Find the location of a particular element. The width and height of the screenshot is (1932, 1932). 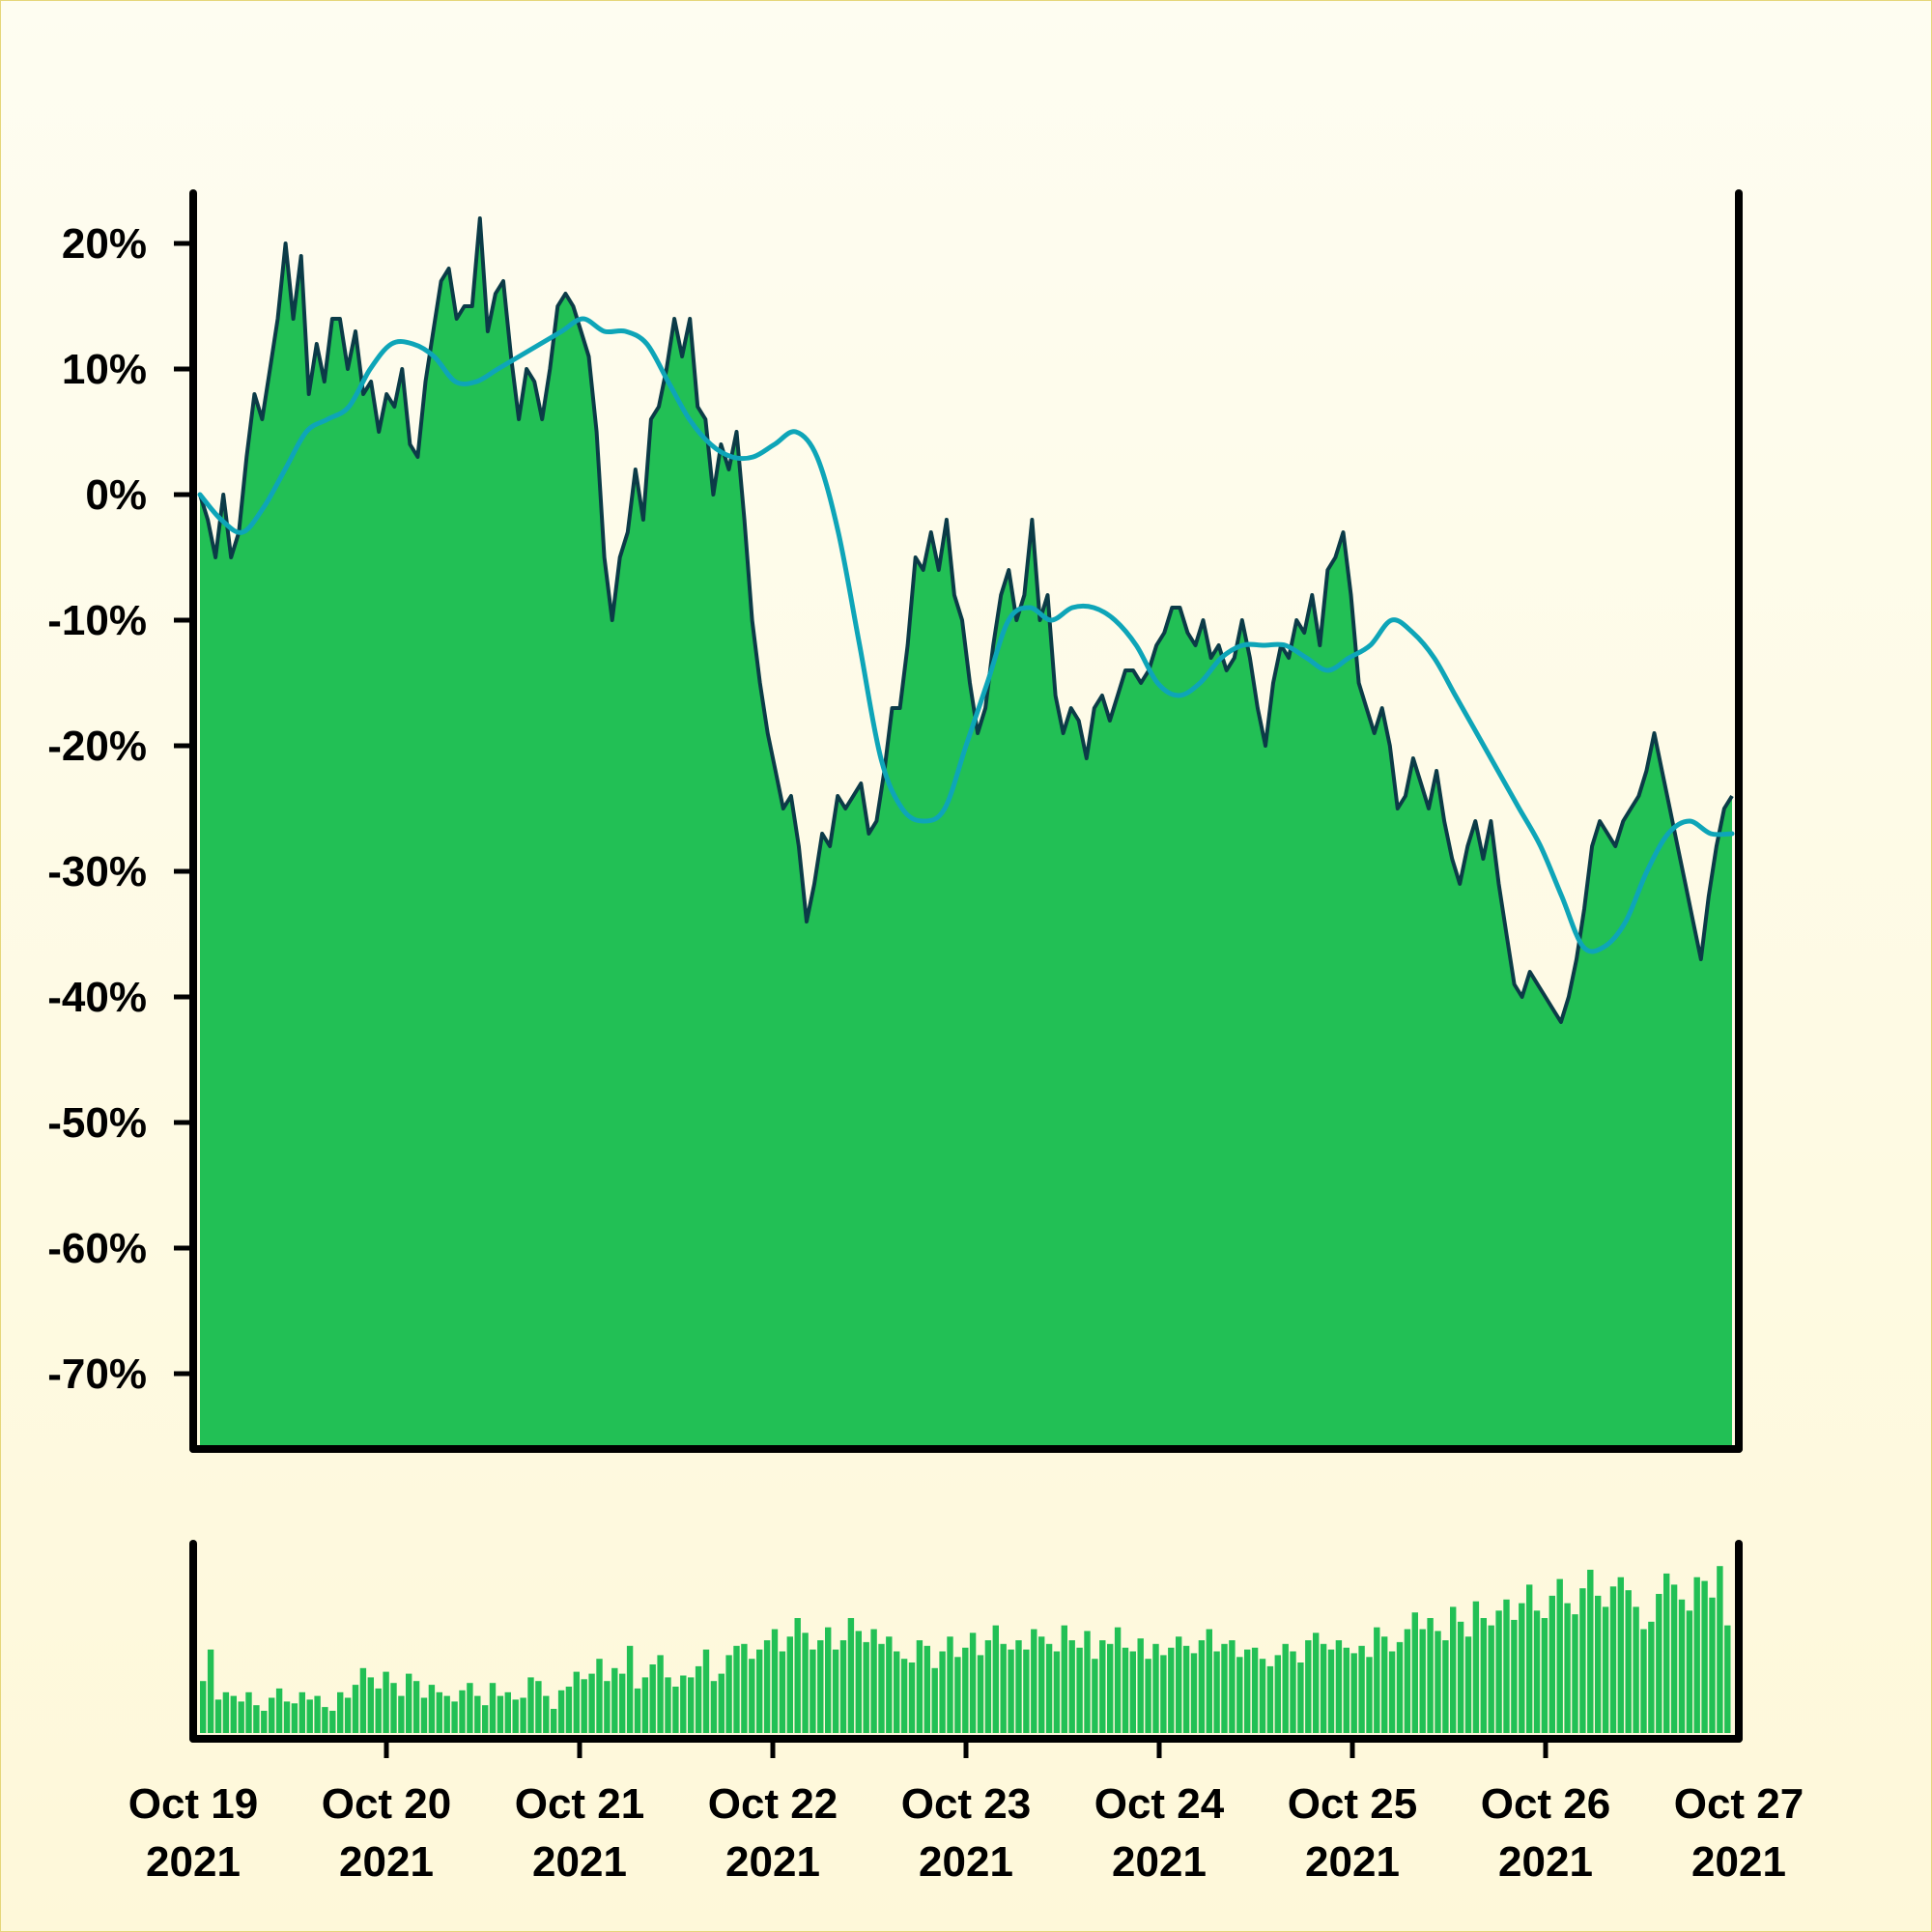

y-axis-ticks: 20% 10% 0% -10% -20% -30% -40% -50% -60% -70% is located at coordinates (120, 809).